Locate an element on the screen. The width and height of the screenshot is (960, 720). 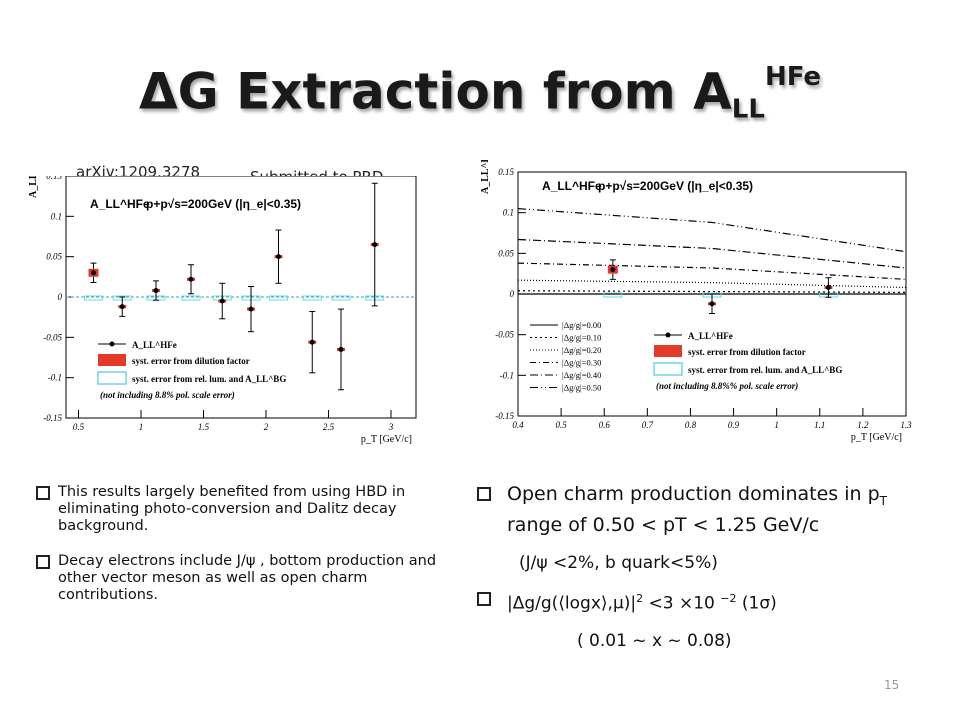
x-tick-label: 2 is located at coordinates (266, 427).